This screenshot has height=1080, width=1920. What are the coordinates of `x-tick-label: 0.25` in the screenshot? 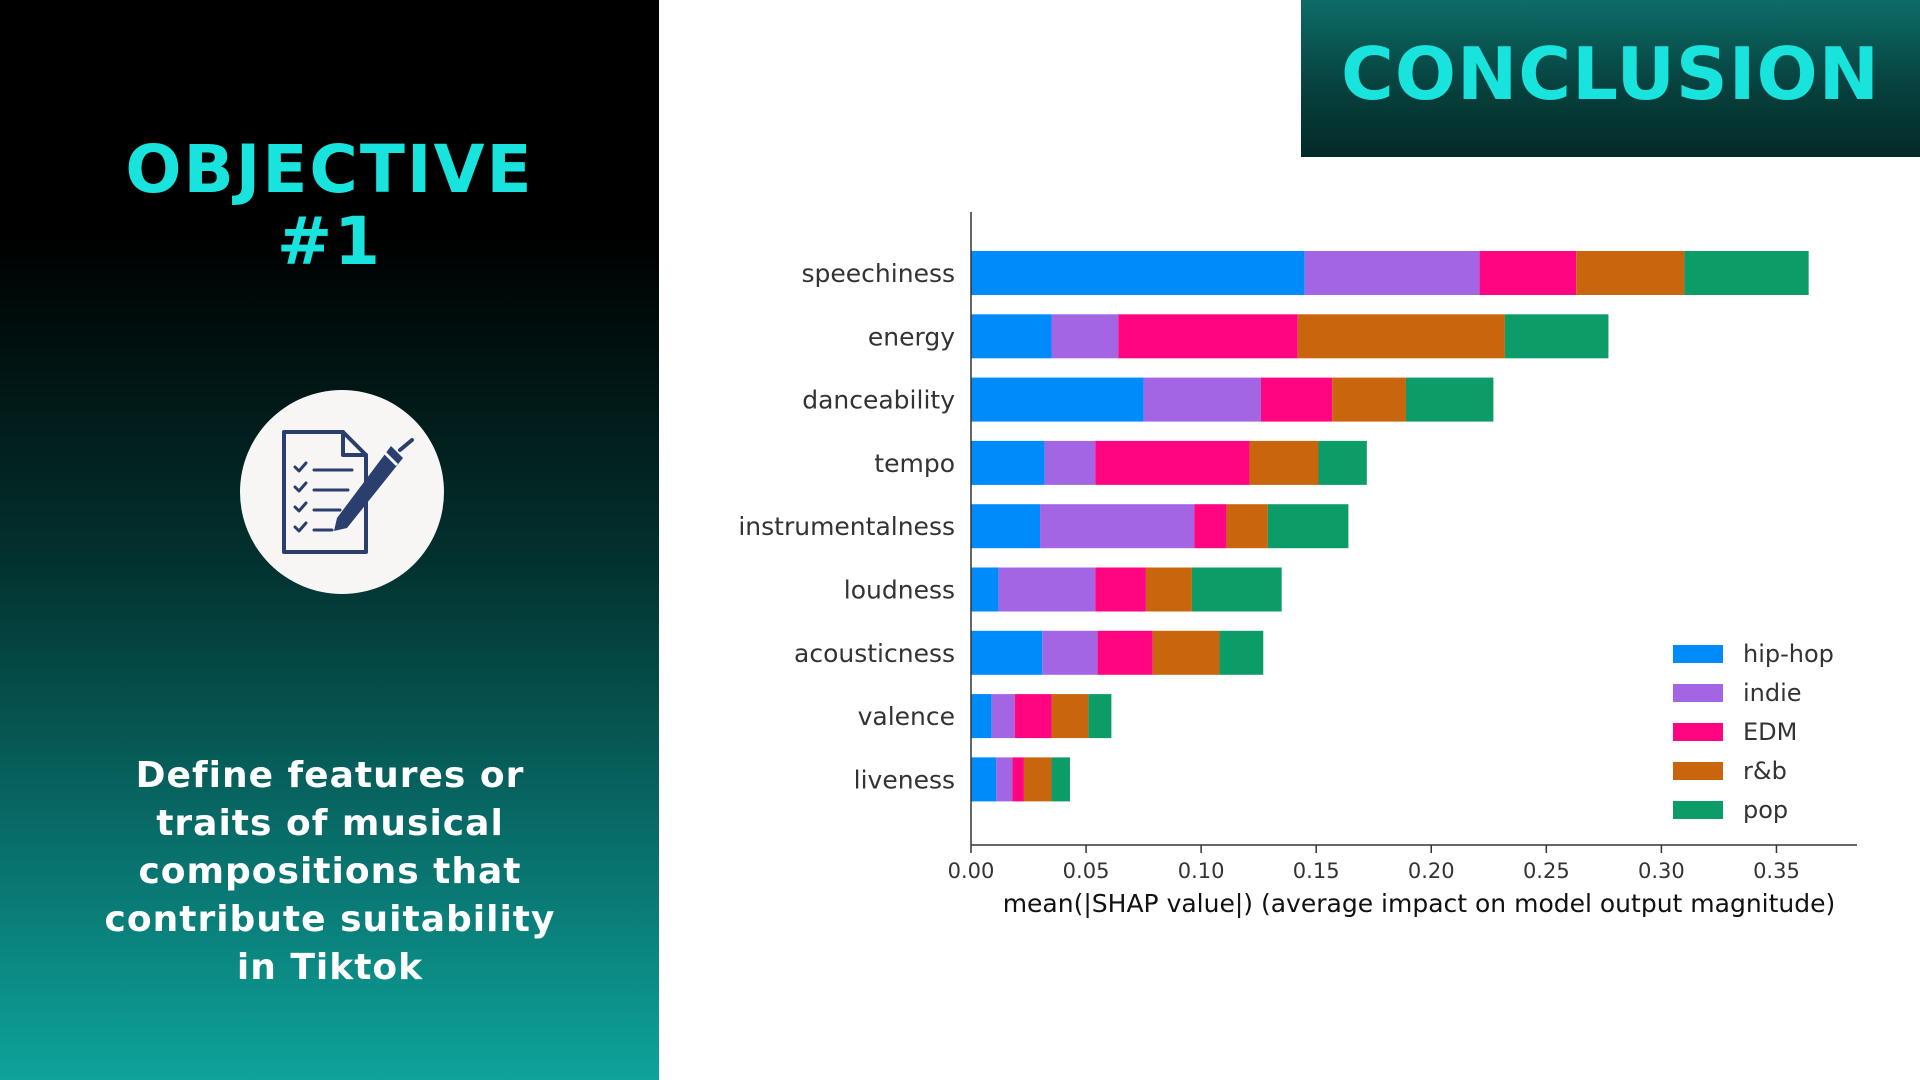 It's located at (1546, 871).